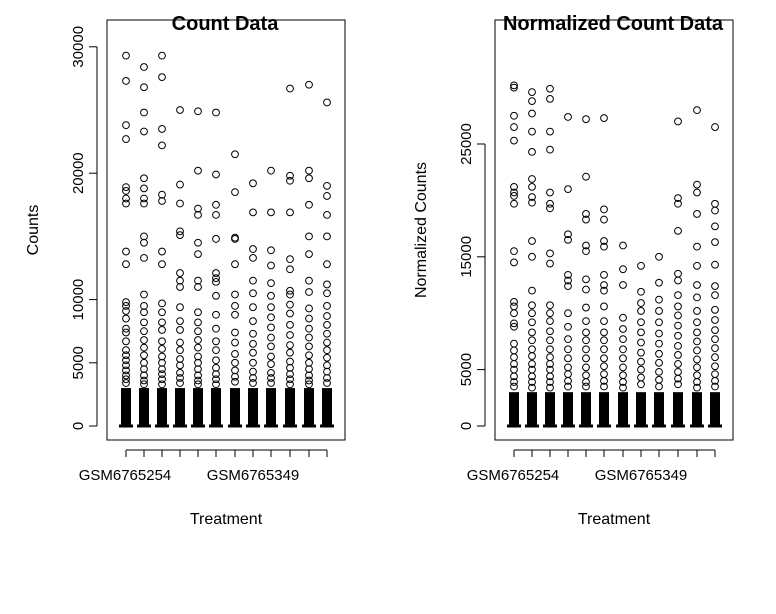 Image resolution: width=776 pixels, height=614 pixels. Describe the element at coordinates (466, 369) in the screenshot. I see `y-tick-label: 5000` at that location.